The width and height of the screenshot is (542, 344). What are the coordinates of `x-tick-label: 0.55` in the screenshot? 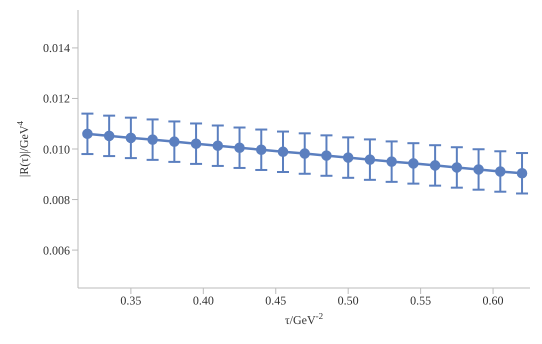 It's located at (421, 301).